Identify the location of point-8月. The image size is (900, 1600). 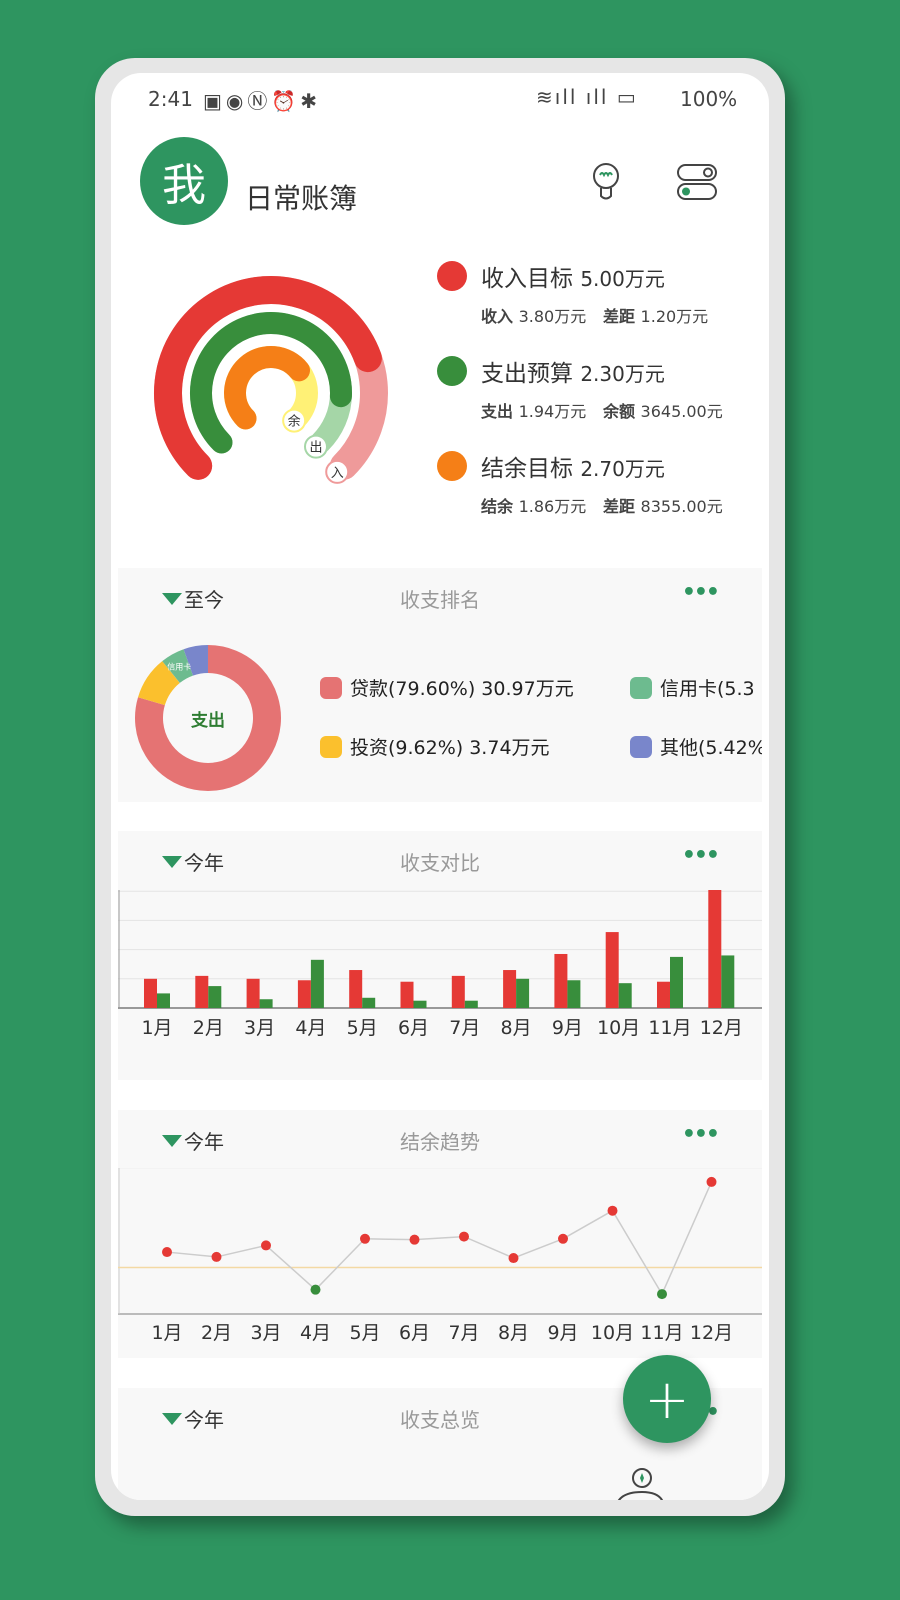
(513, 1258).